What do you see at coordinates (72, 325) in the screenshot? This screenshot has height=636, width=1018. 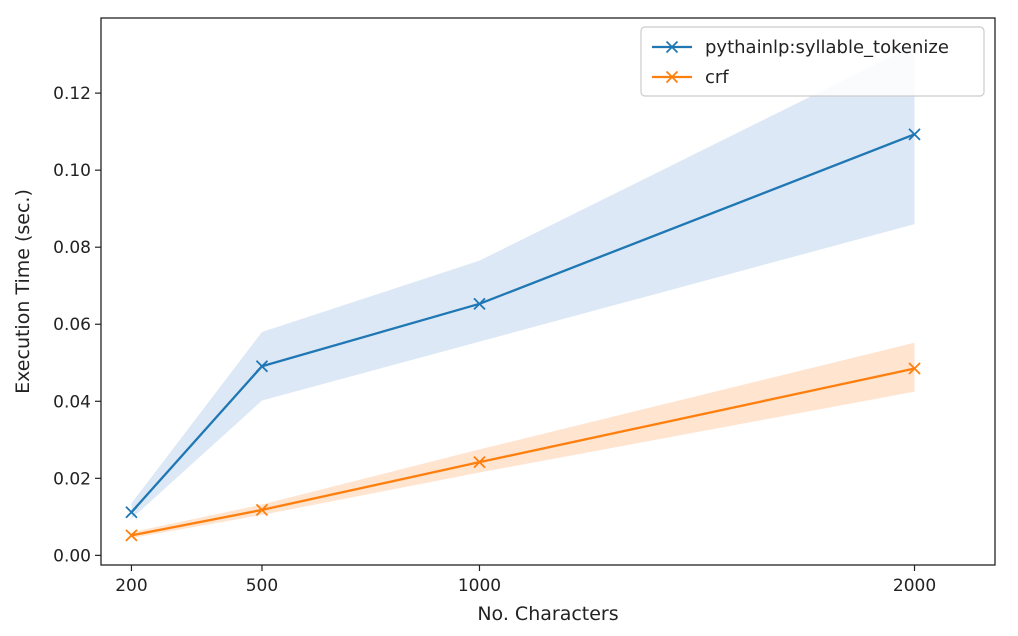 I see `y-tick-label: 0.06` at bounding box center [72, 325].